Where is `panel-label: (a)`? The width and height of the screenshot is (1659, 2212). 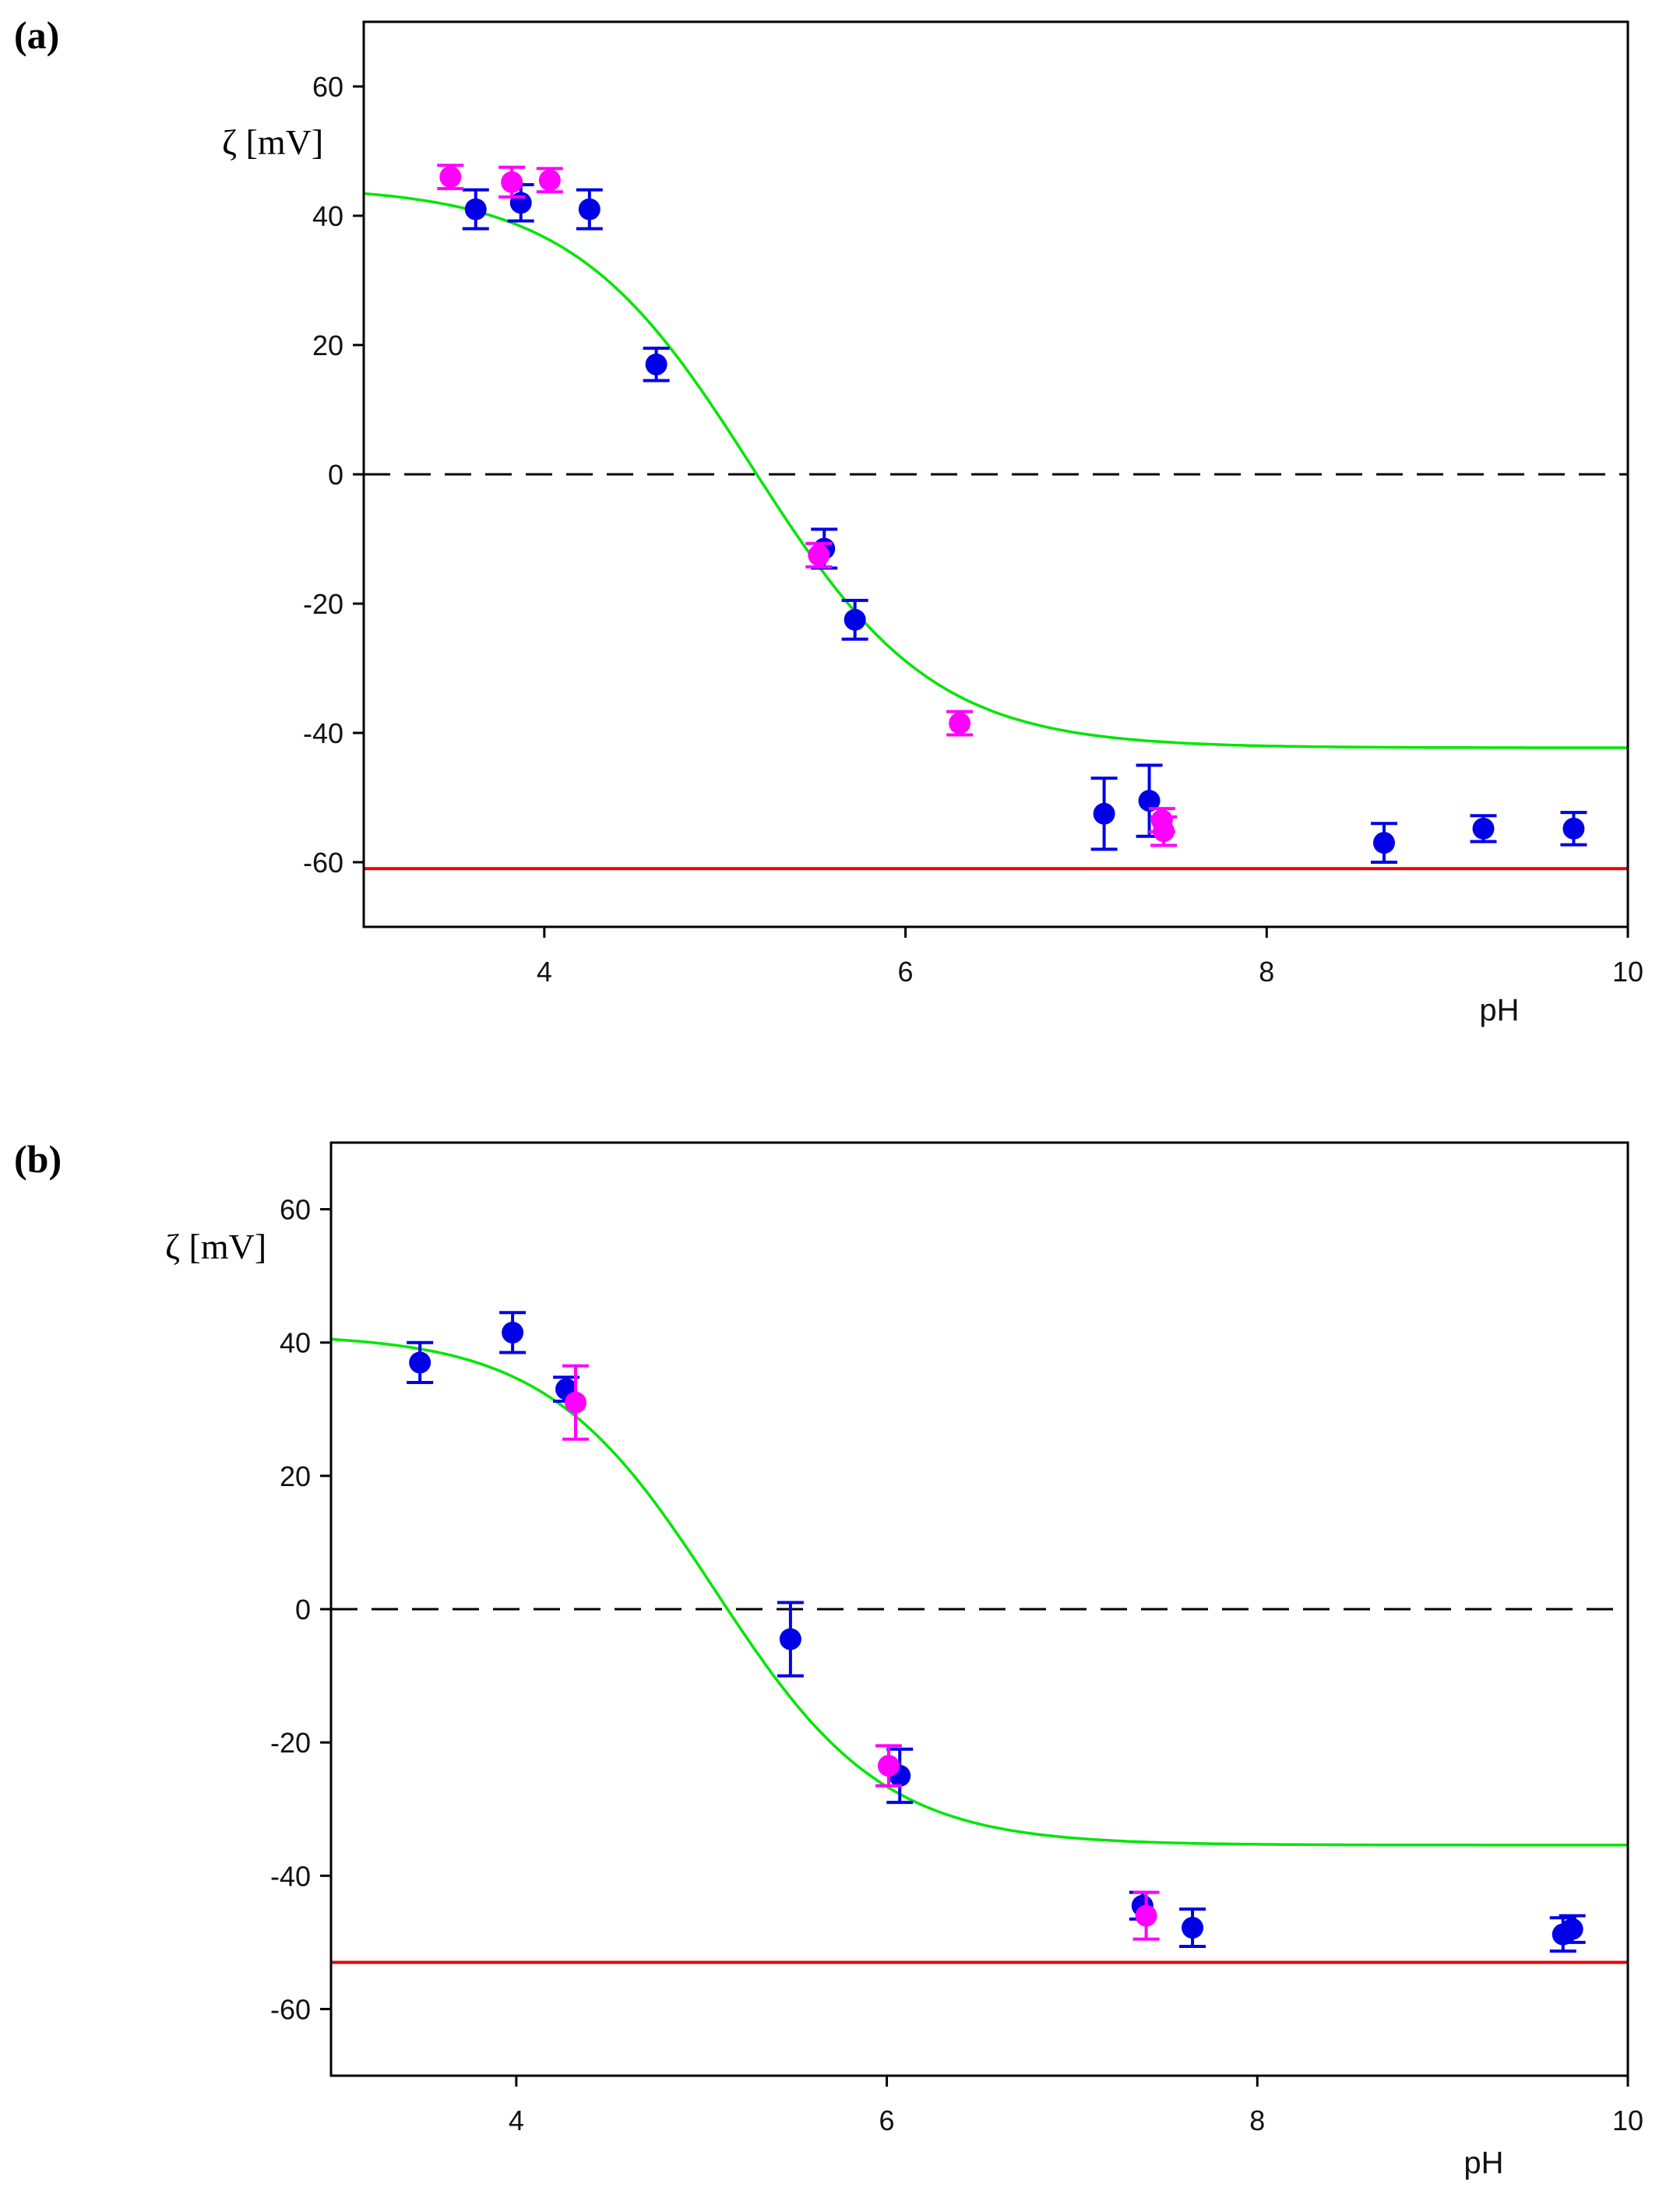
panel-label: (a) is located at coordinates (36, 35).